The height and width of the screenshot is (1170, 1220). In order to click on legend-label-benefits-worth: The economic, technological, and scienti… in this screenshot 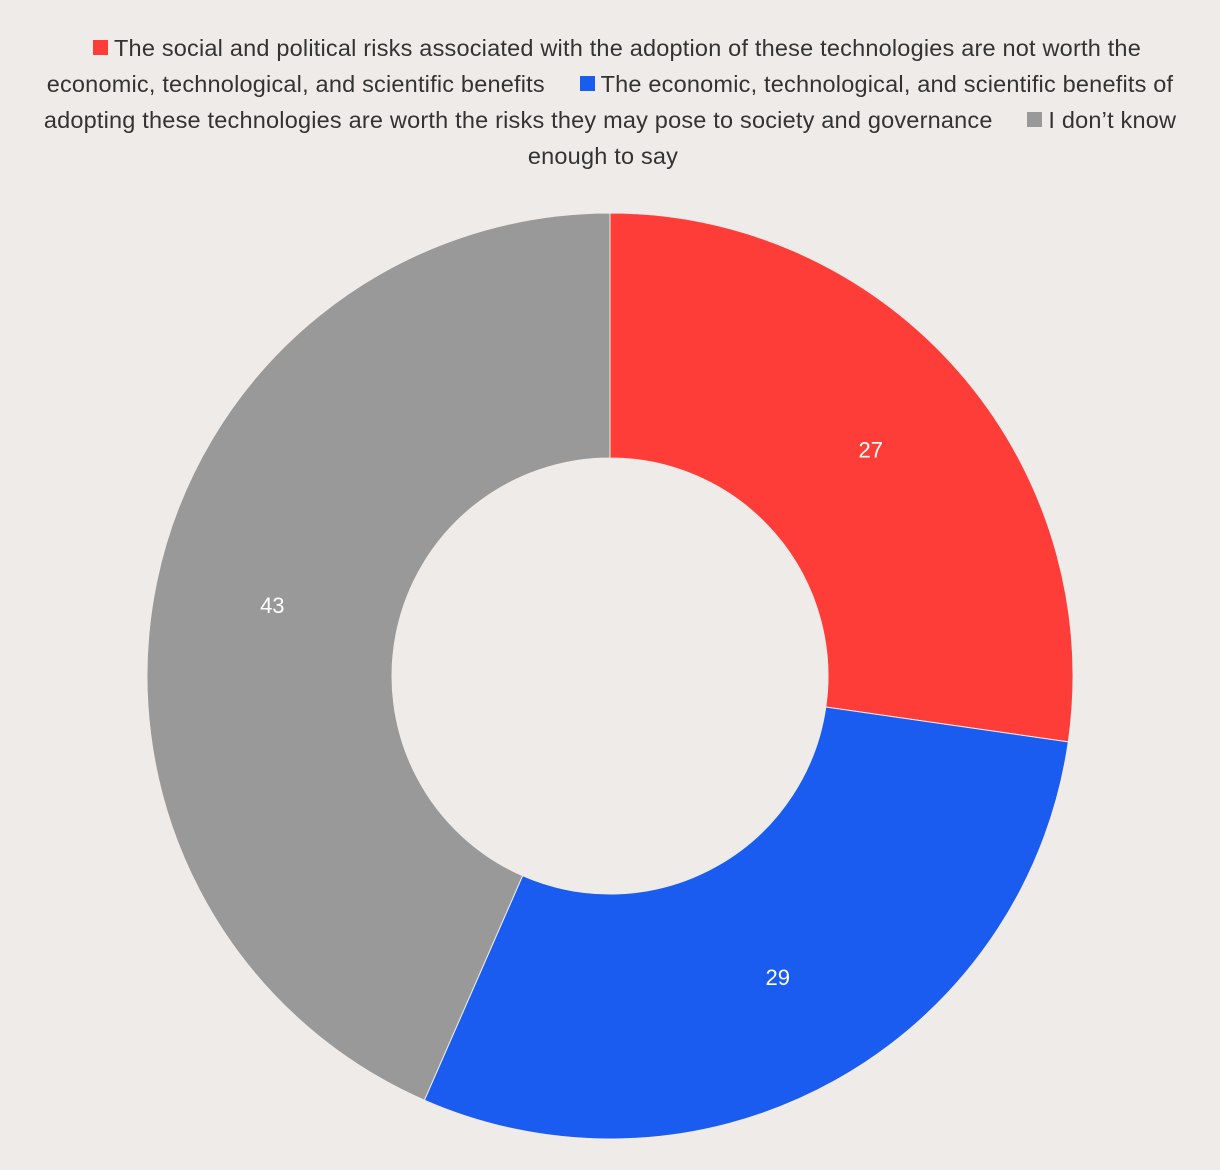, I will do `click(608, 102)`.